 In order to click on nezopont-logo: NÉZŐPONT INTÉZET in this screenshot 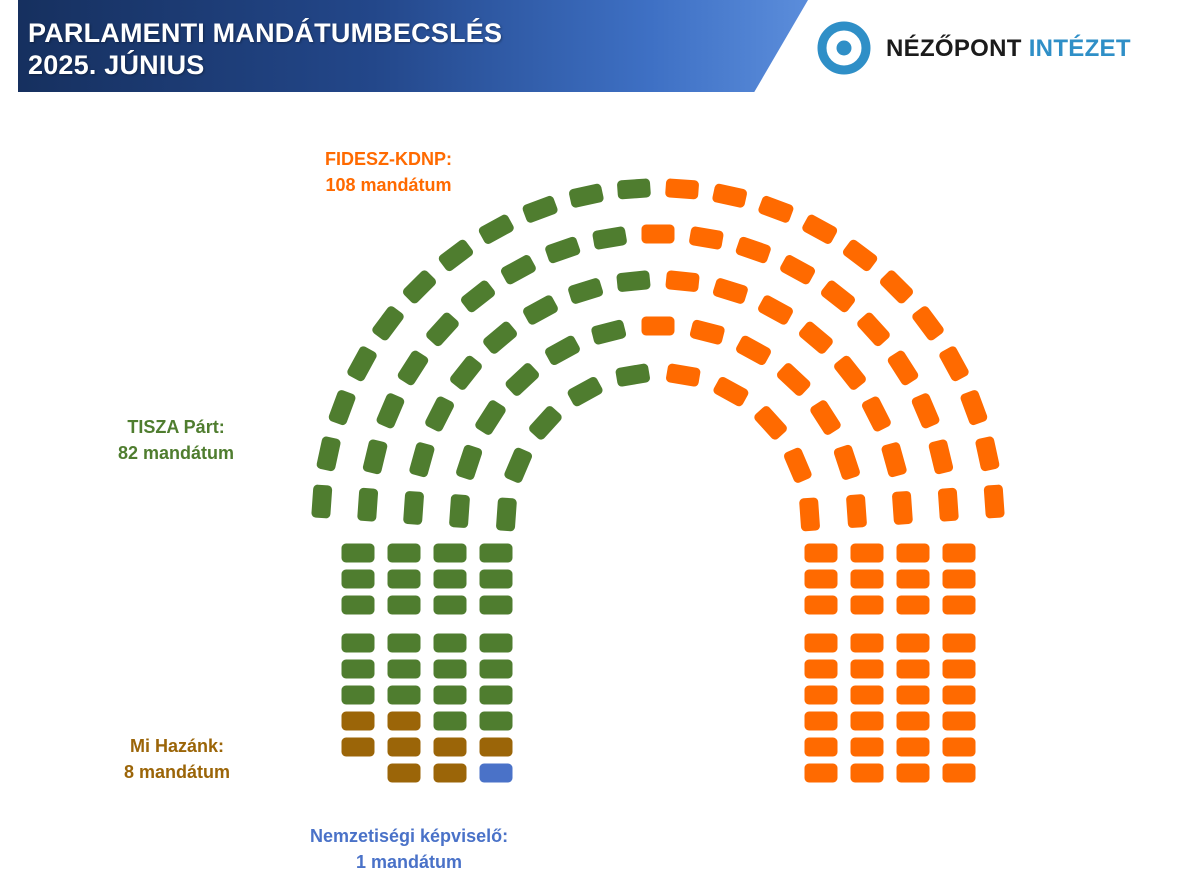, I will do `click(1003, 48)`.